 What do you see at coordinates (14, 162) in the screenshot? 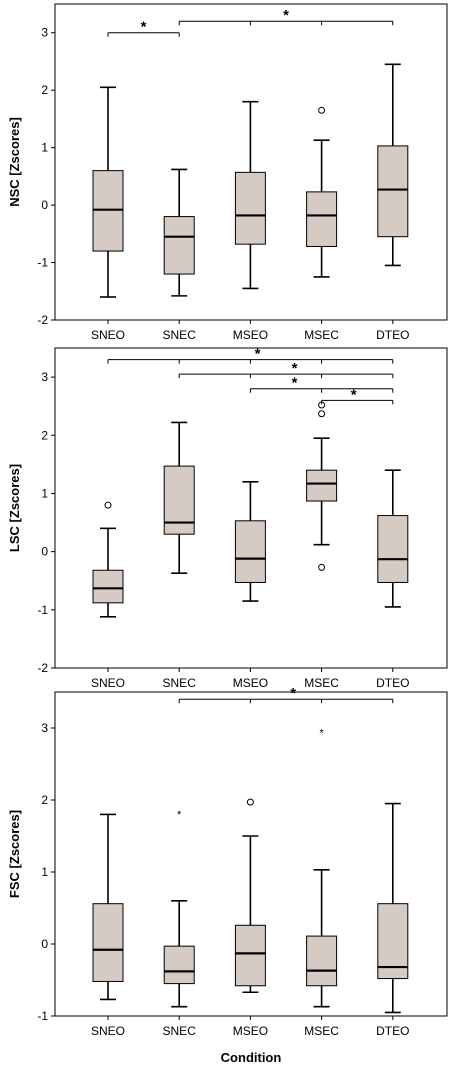
I see `y-axis-label: NSC [Zscores]` at bounding box center [14, 162].